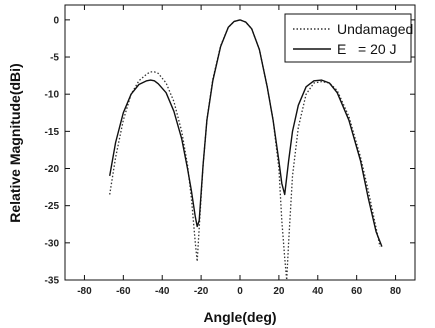  I want to click on x-tick-label: 40, so click(318, 291).